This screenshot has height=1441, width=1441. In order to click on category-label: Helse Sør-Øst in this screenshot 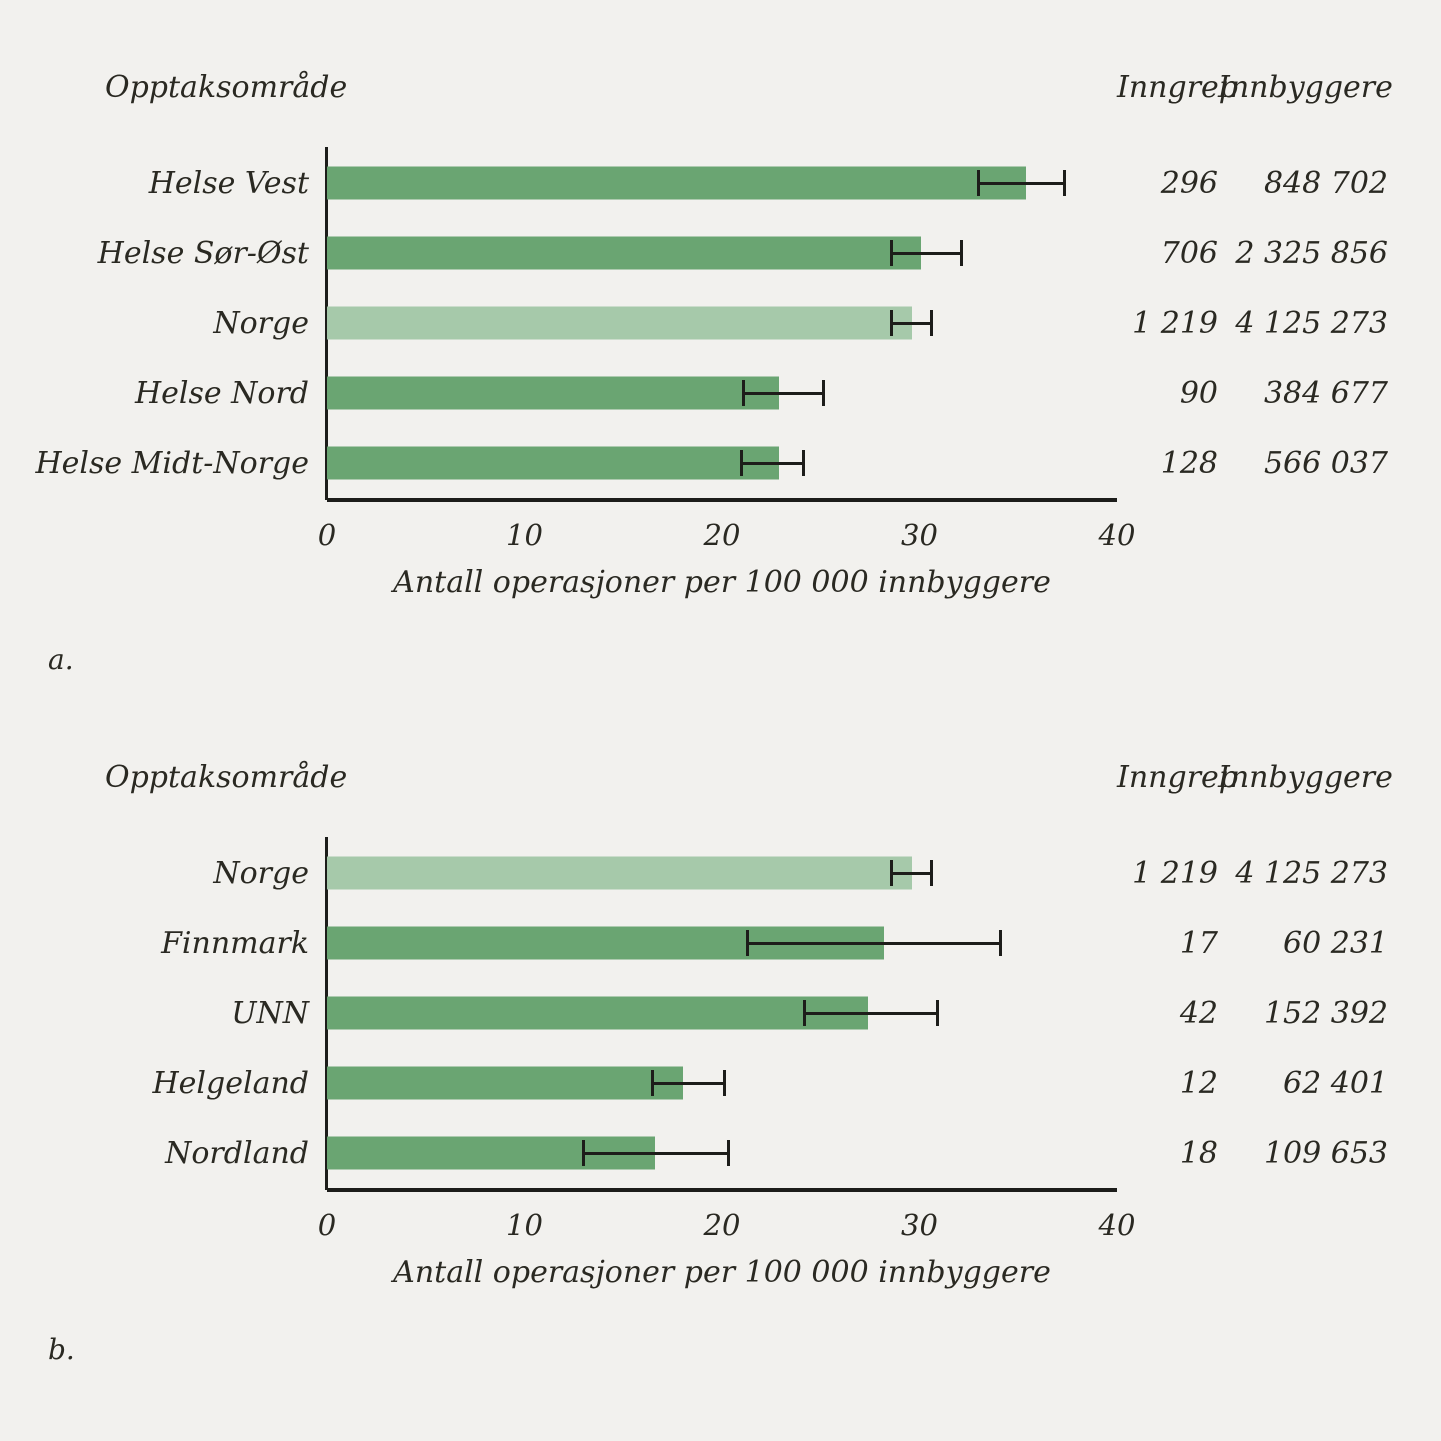, I will do `click(203, 253)`.